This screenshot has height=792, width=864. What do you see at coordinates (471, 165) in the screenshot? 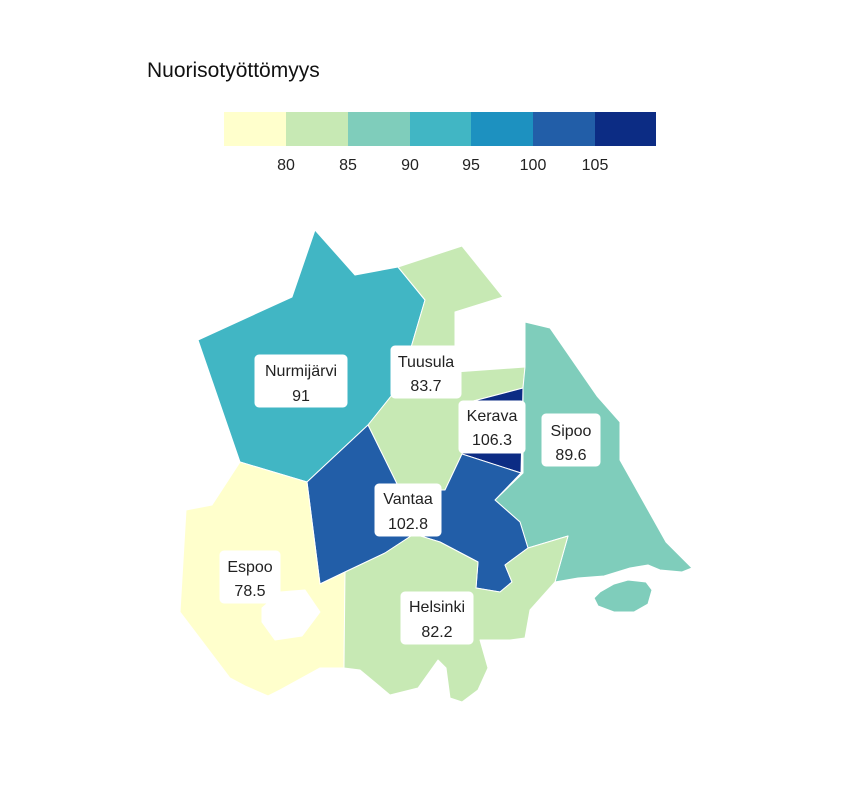
I see `legend-tick-label: 95` at bounding box center [471, 165].